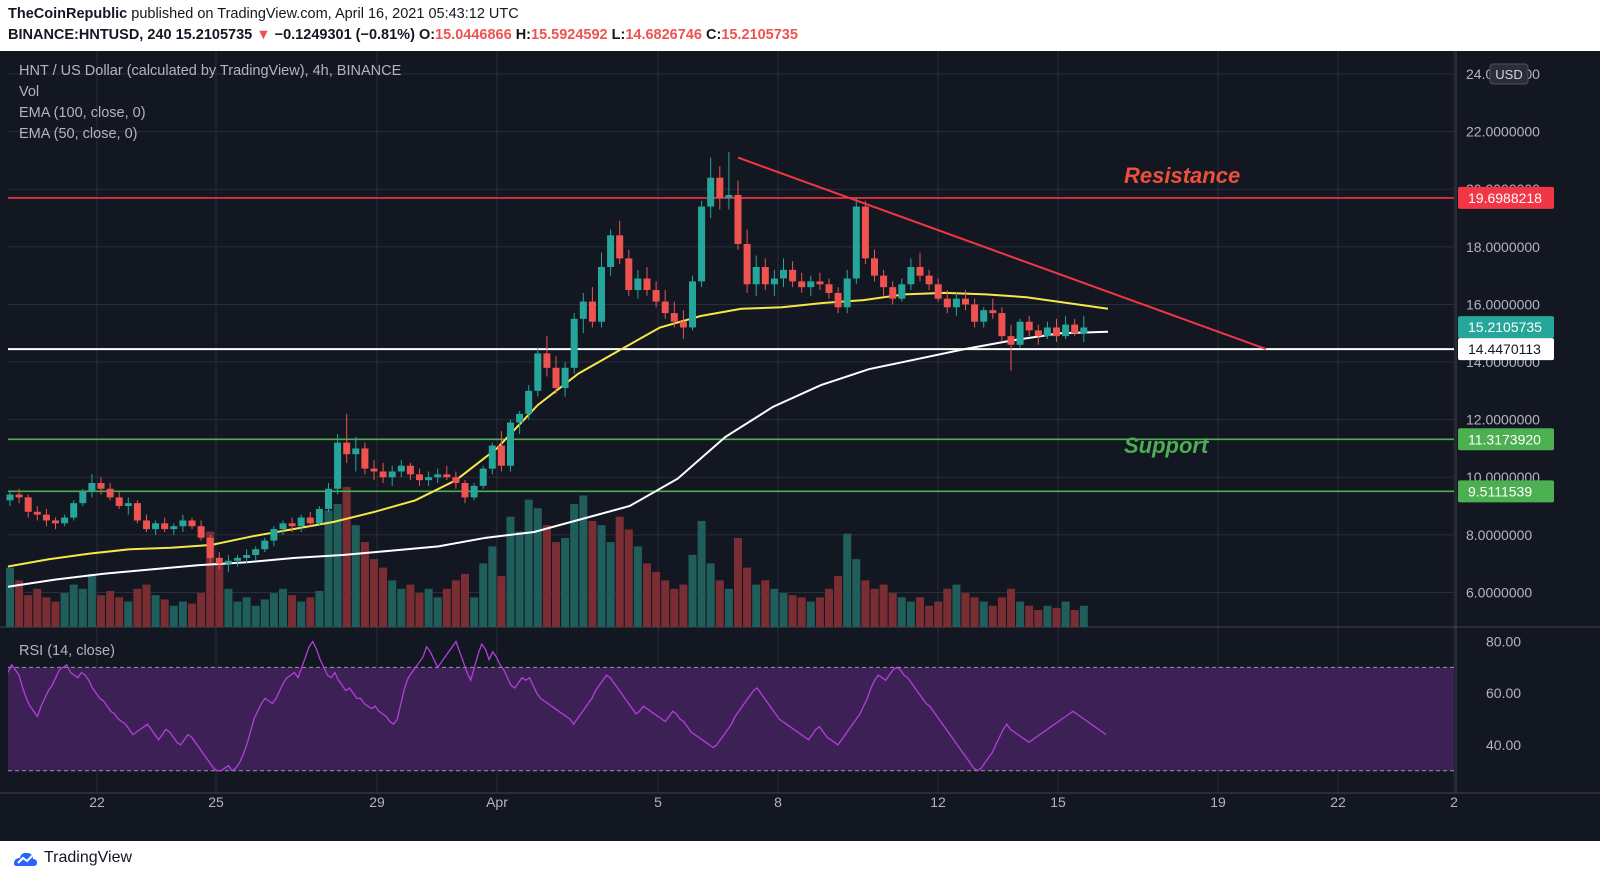 Image resolution: width=1600 pixels, height=880 pixels. What do you see at coordinates (1167, 445) in the screenshot?
I see `support-label: Support` at bounding box center [1167, 445].